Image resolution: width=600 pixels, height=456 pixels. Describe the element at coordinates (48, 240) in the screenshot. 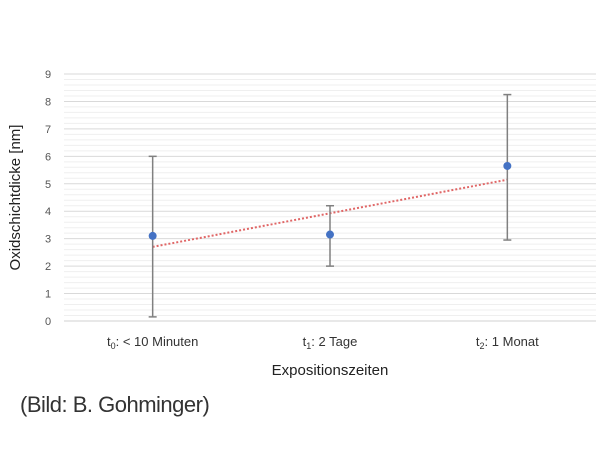

I see `y-tick-label: 3` at that location.